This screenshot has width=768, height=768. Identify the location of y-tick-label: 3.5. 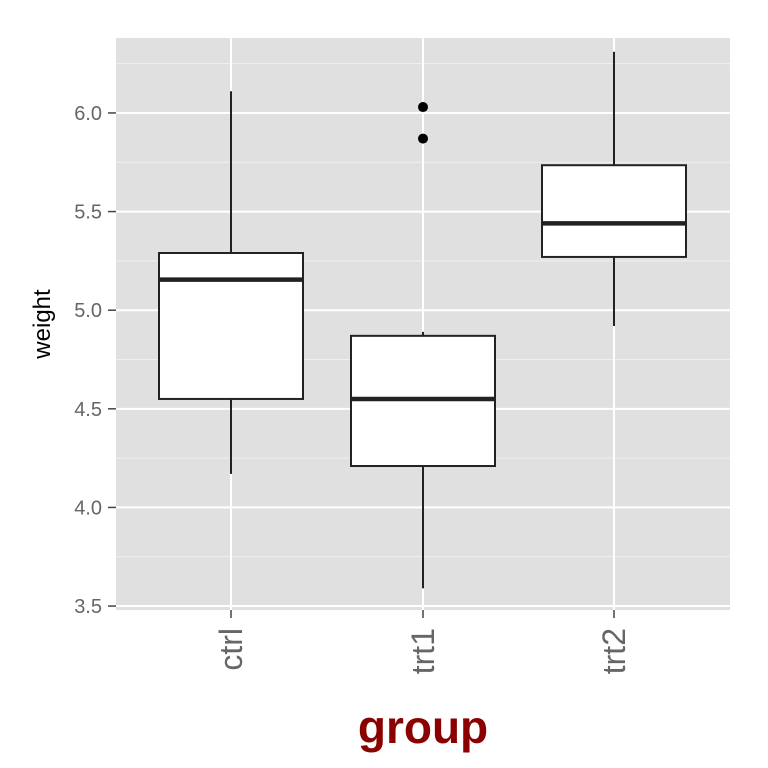
(88, 607).